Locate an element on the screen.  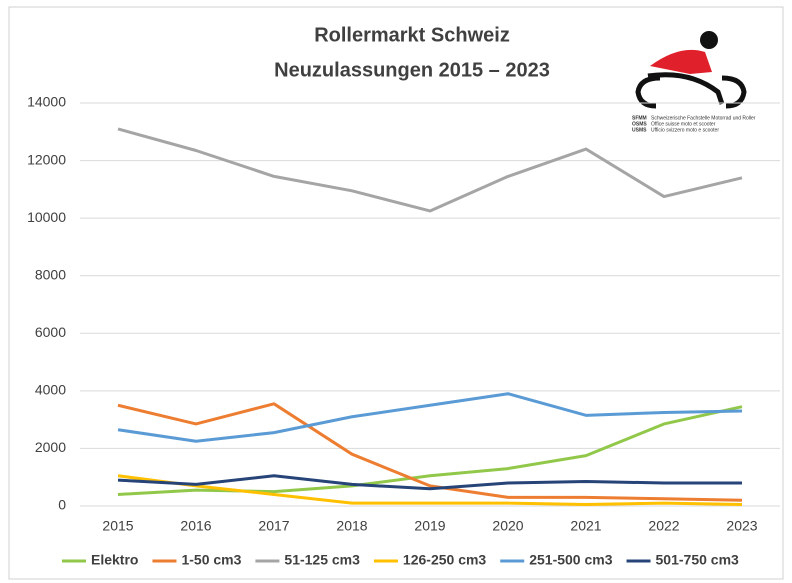
legend-label: 126-250 cm3 is located at coordinates (445, 560).